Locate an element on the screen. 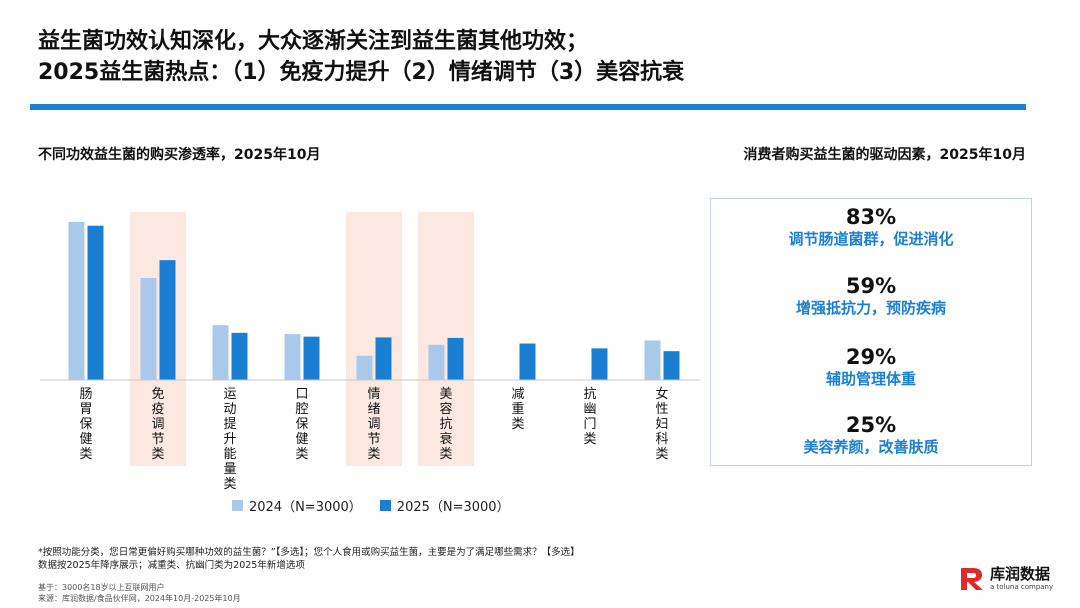 This screenshot has height=608, width=1080. category-label: 美容抗衰类 is located at coordinates (445, 424).